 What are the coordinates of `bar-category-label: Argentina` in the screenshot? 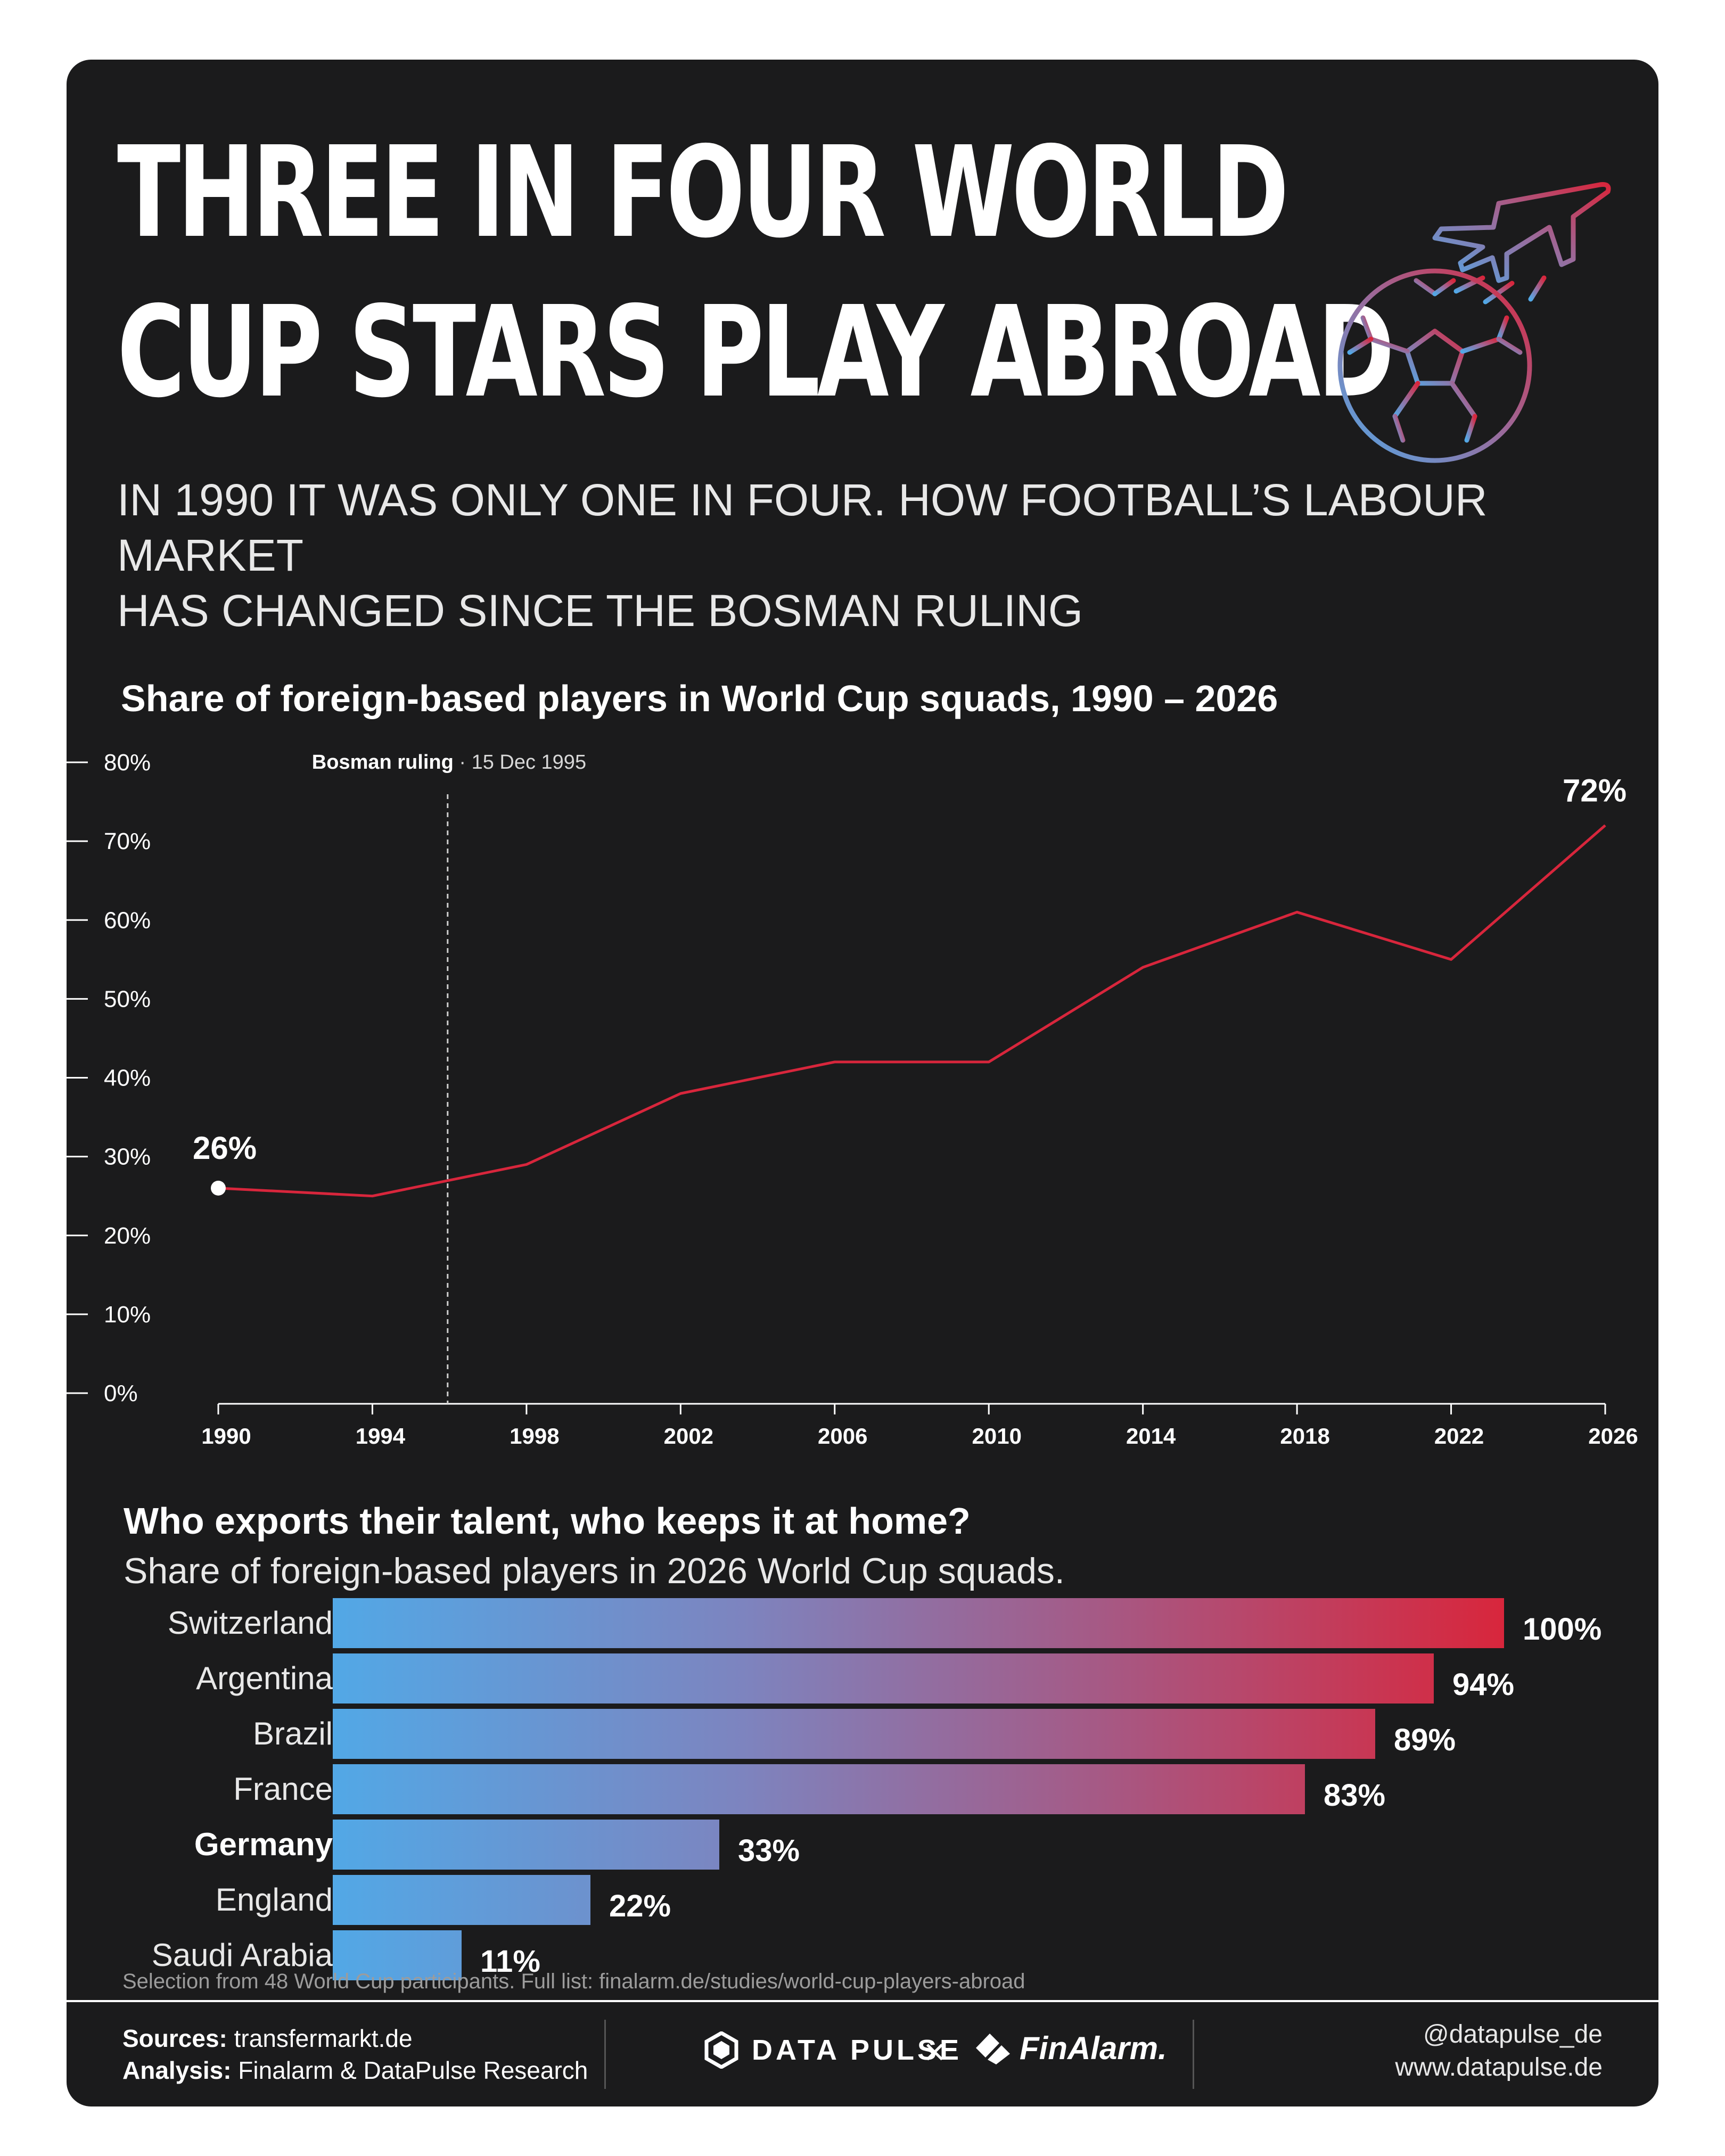 It's located at (264, 1678).